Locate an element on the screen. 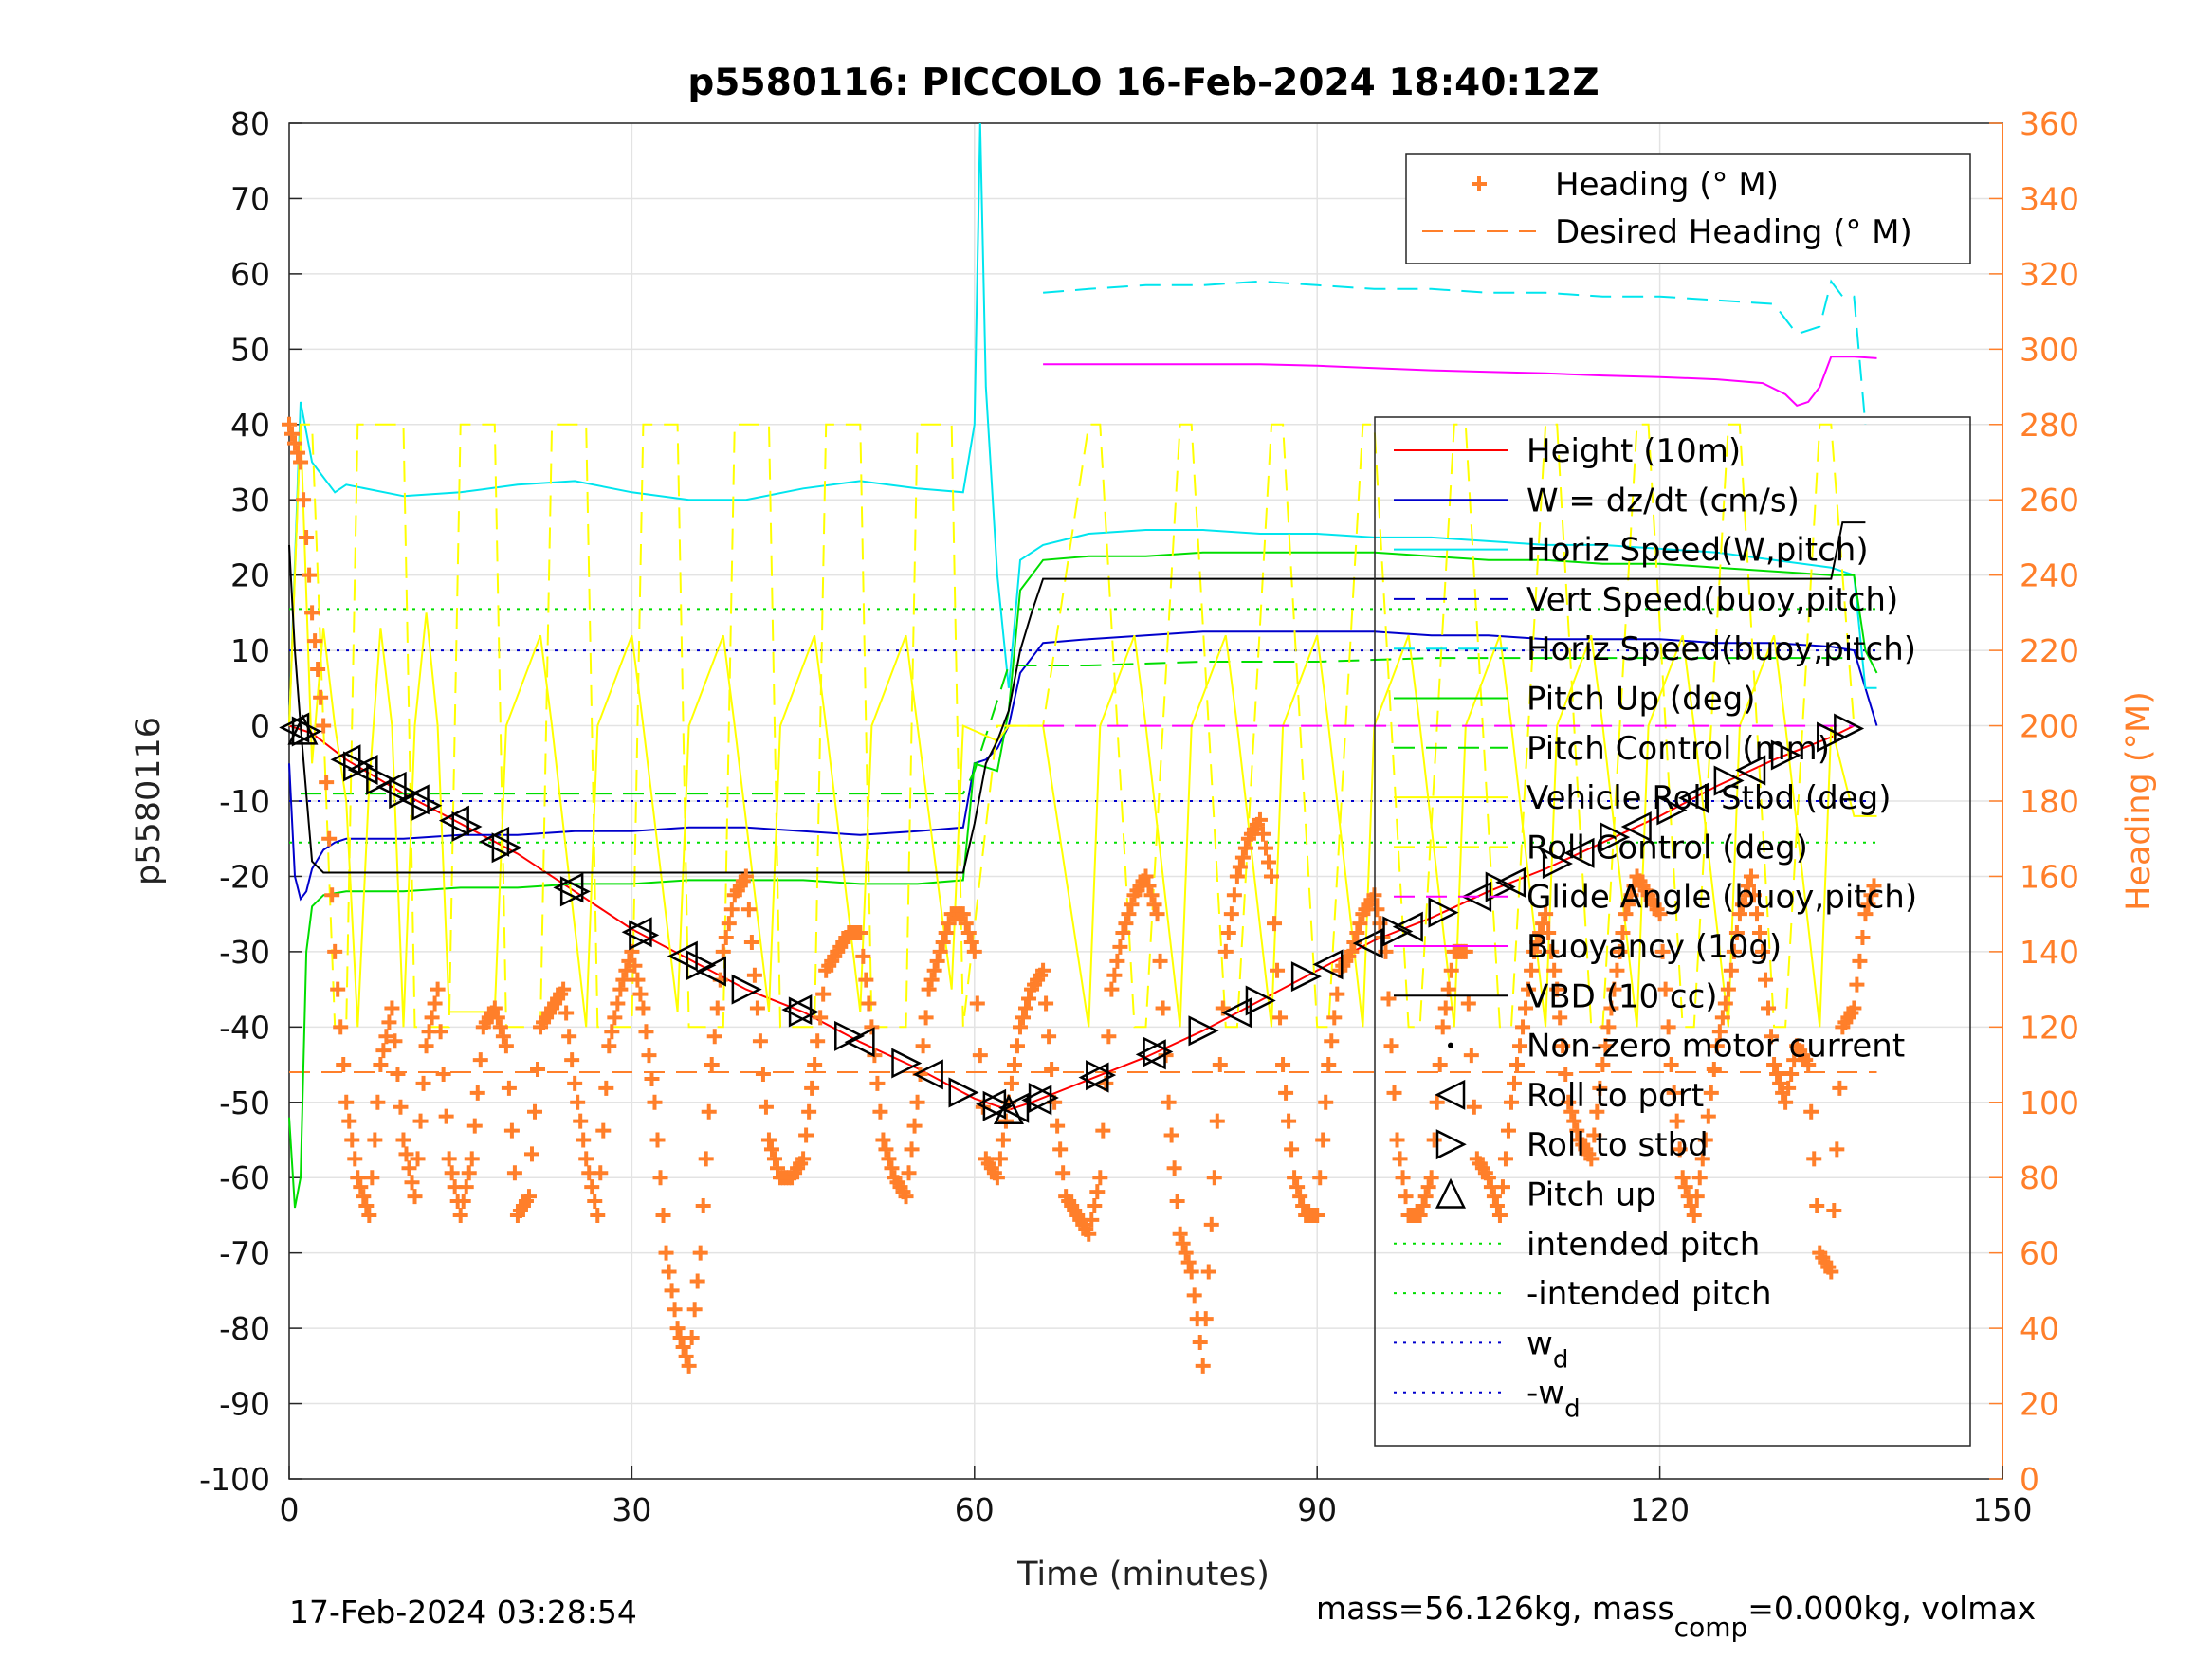 The height and width of the screenshot is (1659, 2212). legend-entry: Buoyancy (10g) is located at coordinates (1588, 947).